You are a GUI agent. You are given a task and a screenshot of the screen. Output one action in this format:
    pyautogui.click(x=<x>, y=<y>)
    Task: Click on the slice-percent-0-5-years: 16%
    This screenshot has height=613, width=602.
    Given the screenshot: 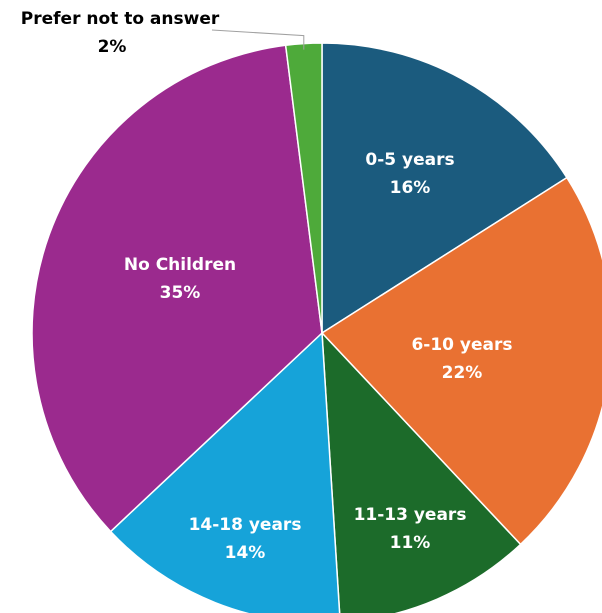 What is the action you would take?
    pyautogui.click(x=410, y=188)
    